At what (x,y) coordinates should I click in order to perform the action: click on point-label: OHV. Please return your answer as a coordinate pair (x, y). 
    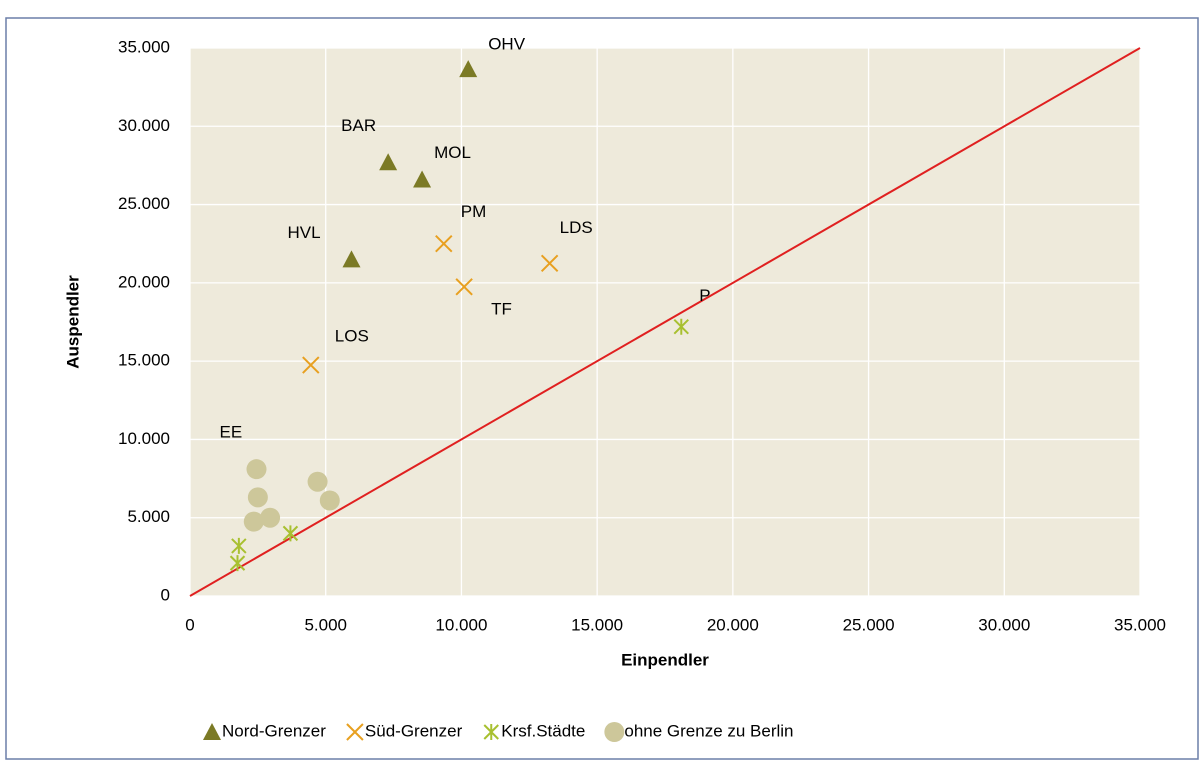
    Looking at the image, I should click on (507, 44).